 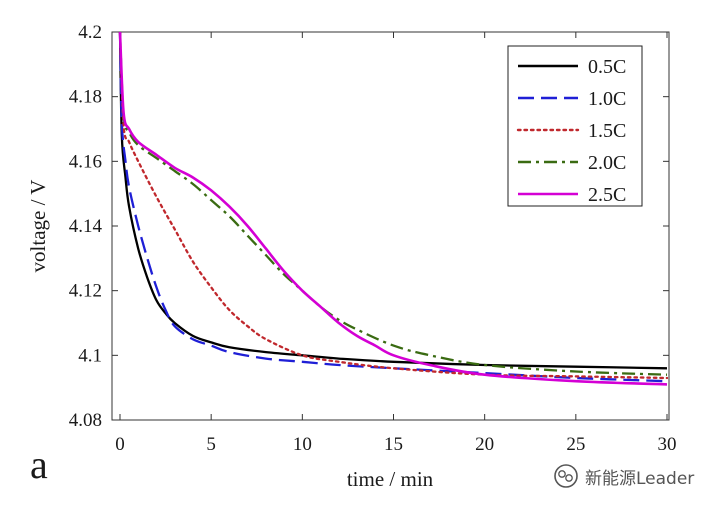 I want to click on y-axis-label: voltage / V, so click(x=38, y=226).